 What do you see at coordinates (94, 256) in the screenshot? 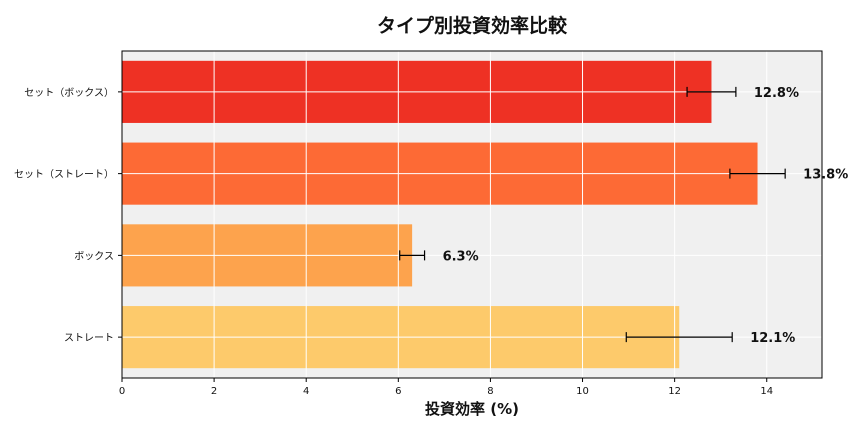
I see `y-tick-label: ボックス` at bounding box center [94, 256].